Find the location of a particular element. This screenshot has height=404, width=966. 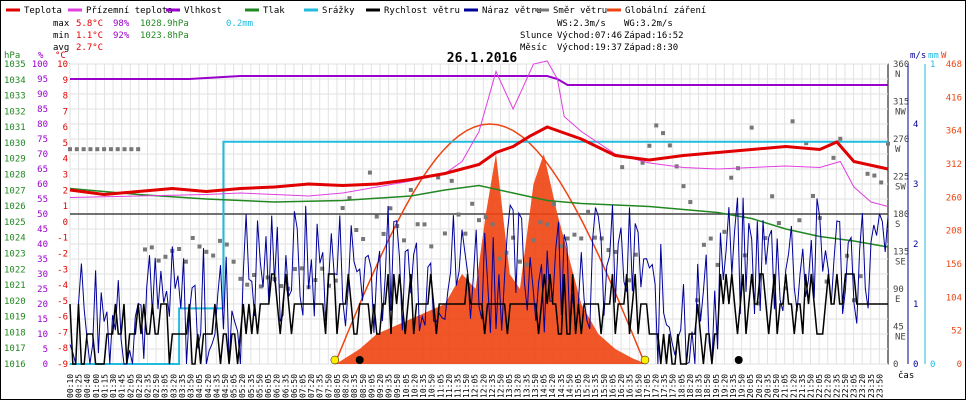

dir-tick-label: 0 is located at coordinates (895, 365).